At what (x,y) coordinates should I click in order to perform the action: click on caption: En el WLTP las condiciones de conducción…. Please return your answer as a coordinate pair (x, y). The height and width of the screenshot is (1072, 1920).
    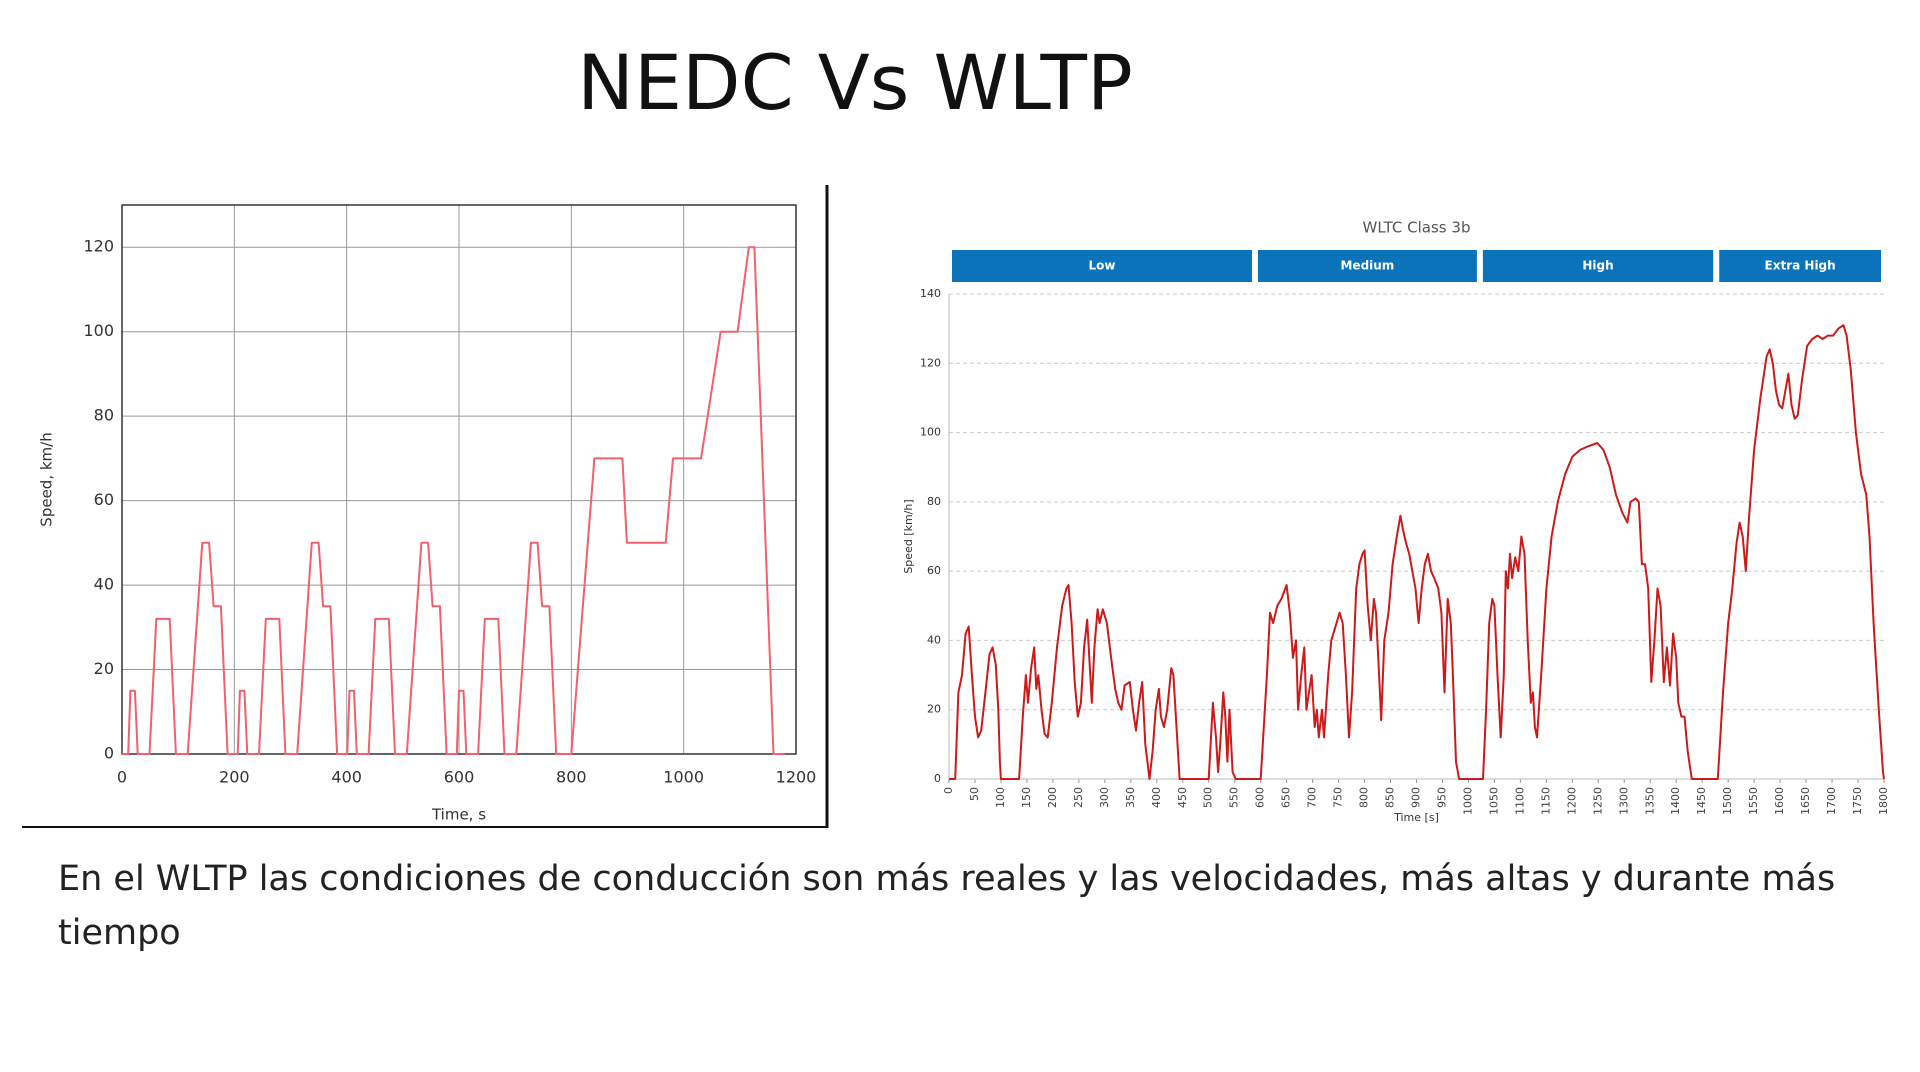
    Looking at the image, I should click on (947, 906).